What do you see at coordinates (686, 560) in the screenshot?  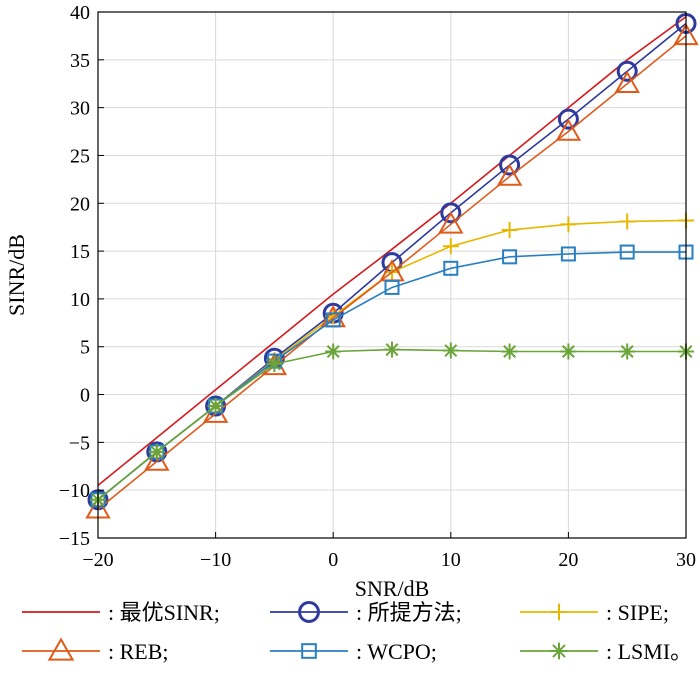 I see `x-tick-label: 30` at bounding box center [686, 560].